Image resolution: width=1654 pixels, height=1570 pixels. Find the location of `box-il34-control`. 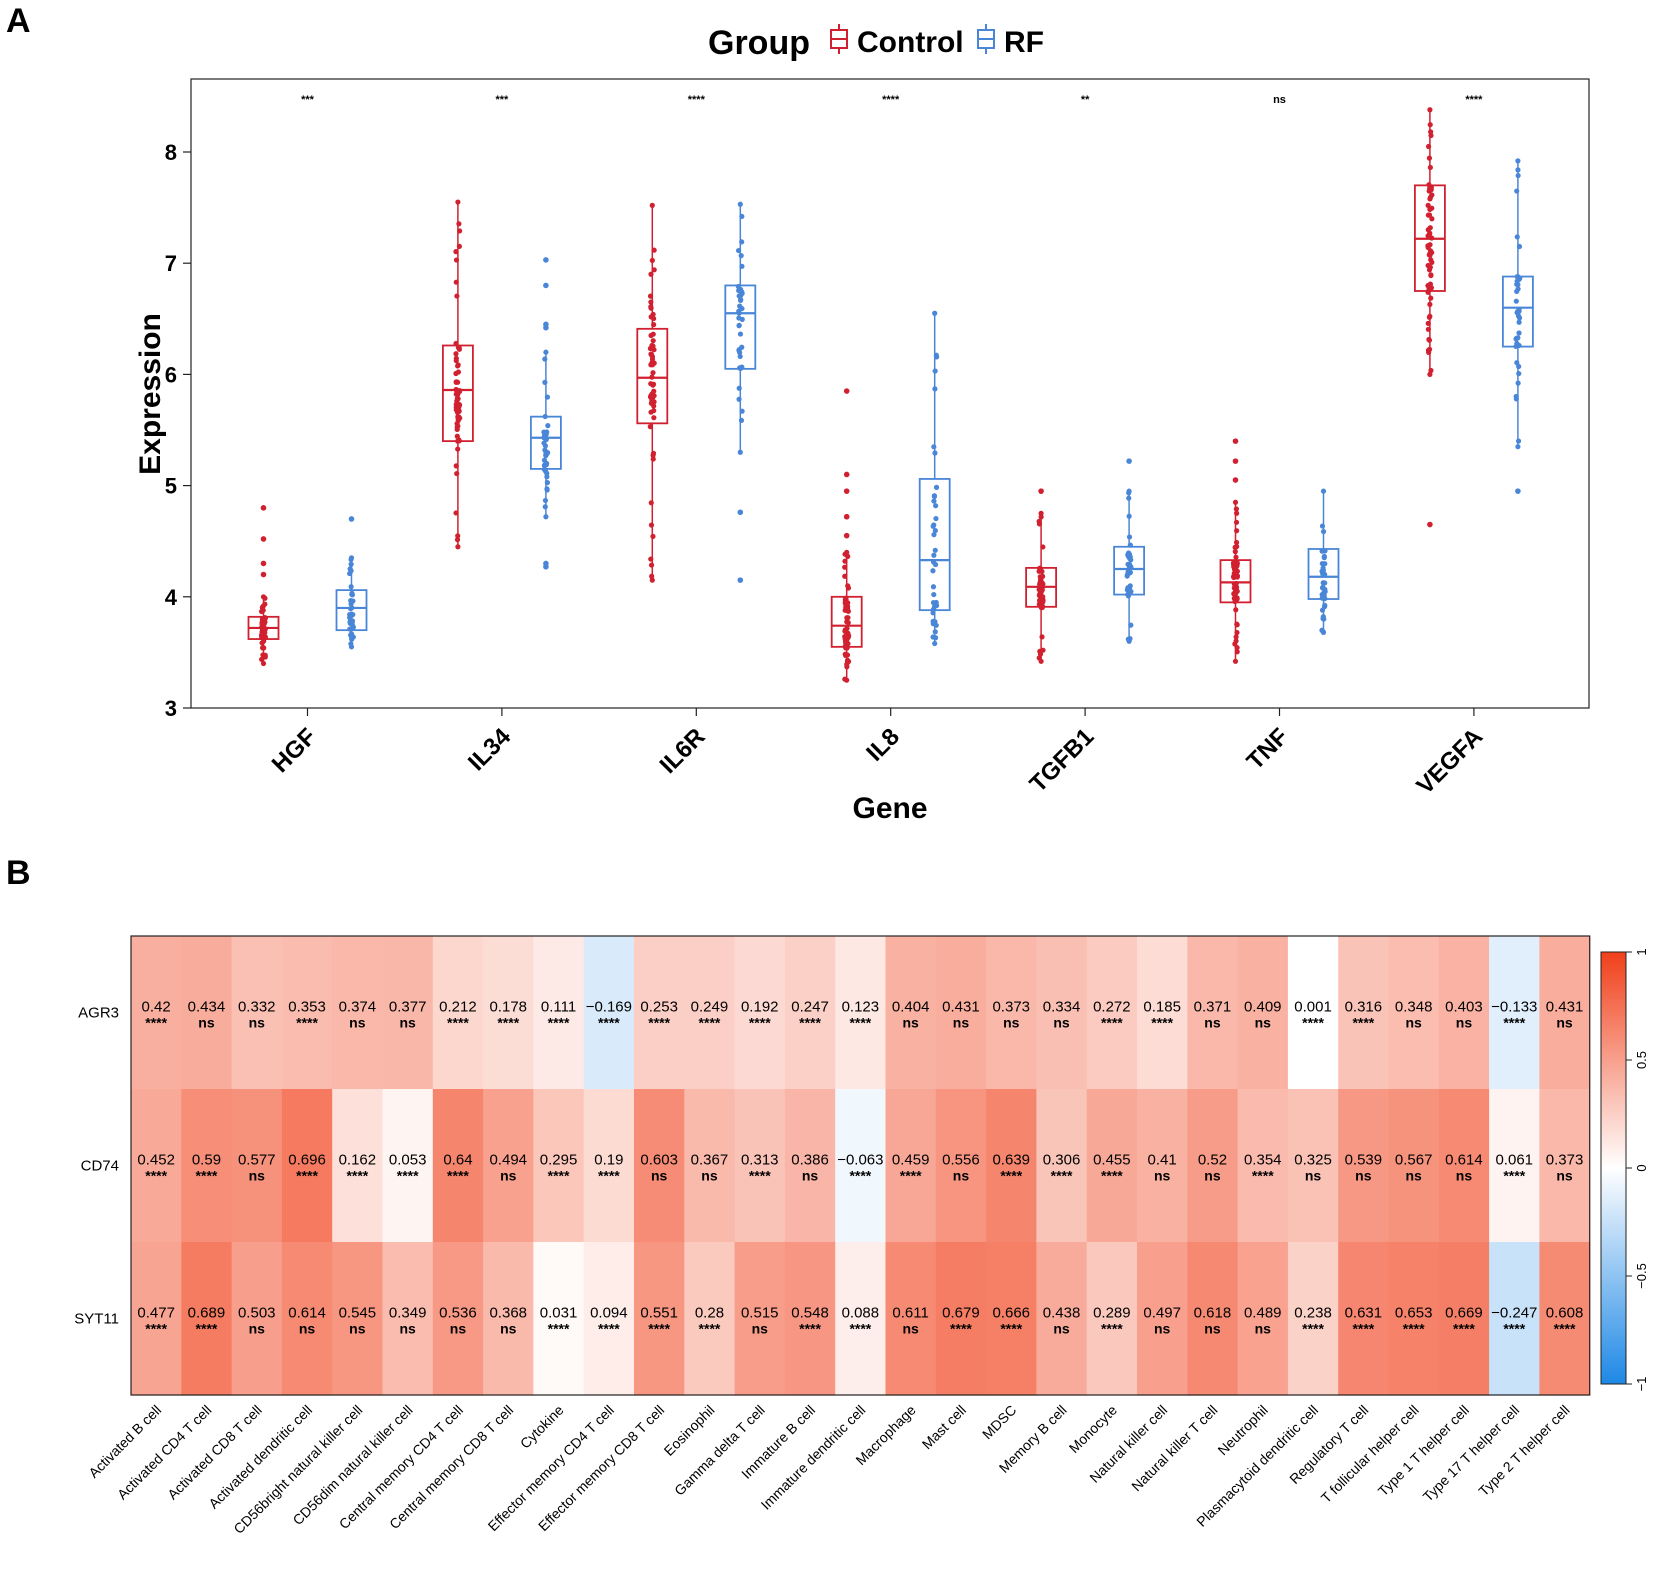

box-il34-control is located at coordinates (457, 374).